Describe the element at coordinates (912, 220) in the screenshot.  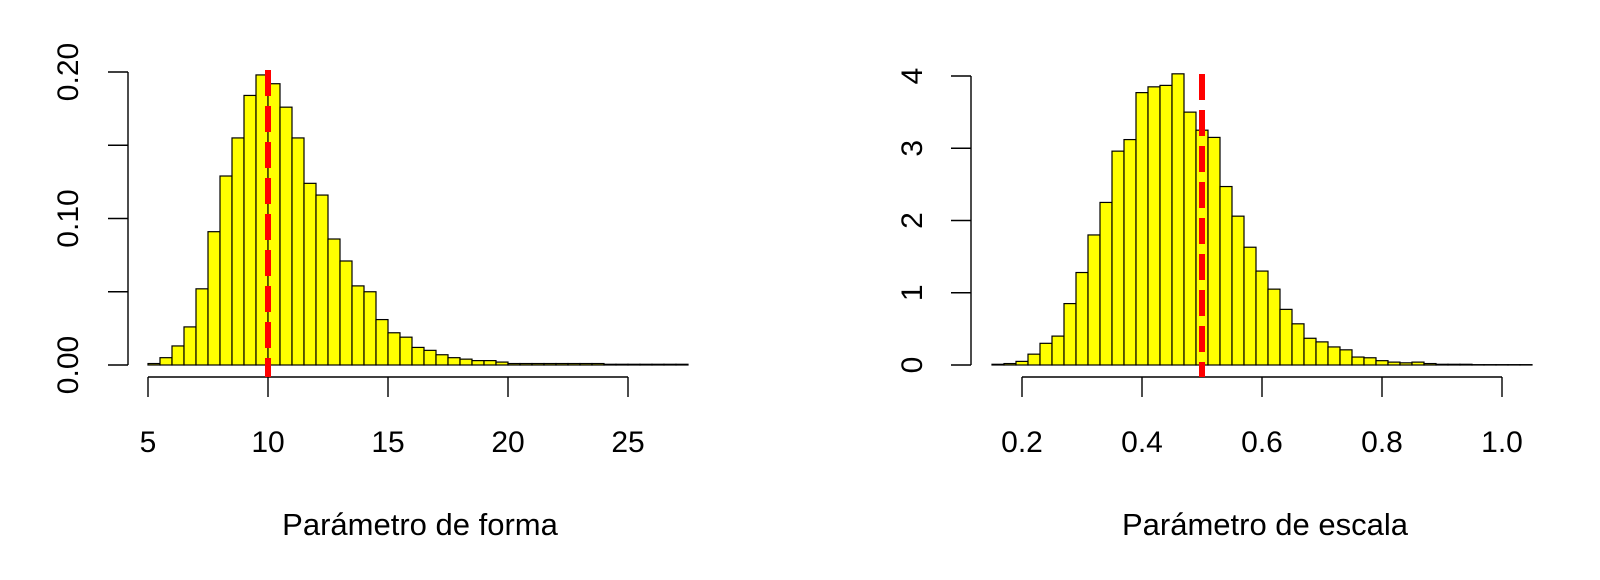
I see `y-tick-label: 2` at that location.